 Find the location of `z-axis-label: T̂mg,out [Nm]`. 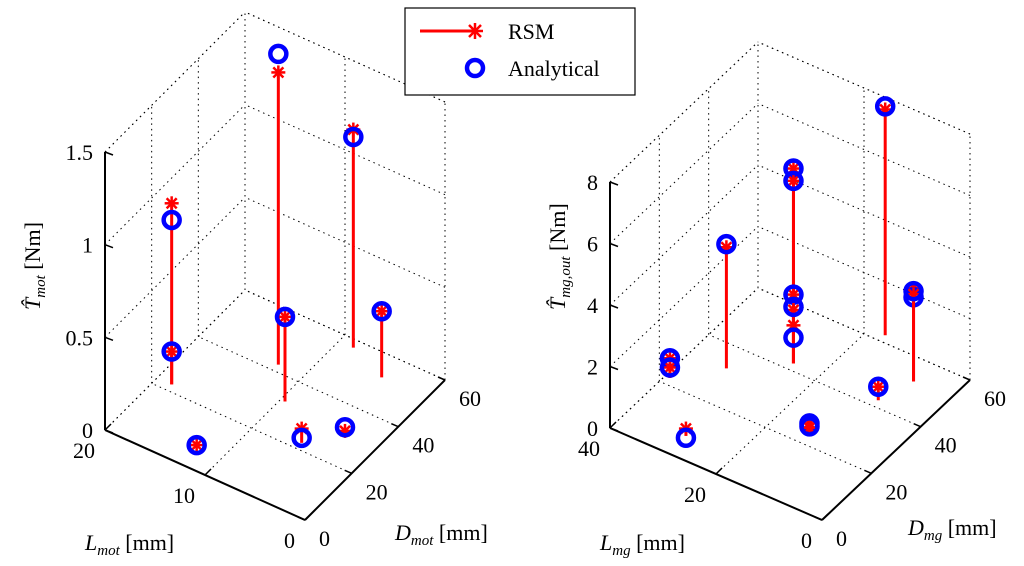

z-axis-label: T̂mg,out [Nm] is located at coordinates (559, 256).